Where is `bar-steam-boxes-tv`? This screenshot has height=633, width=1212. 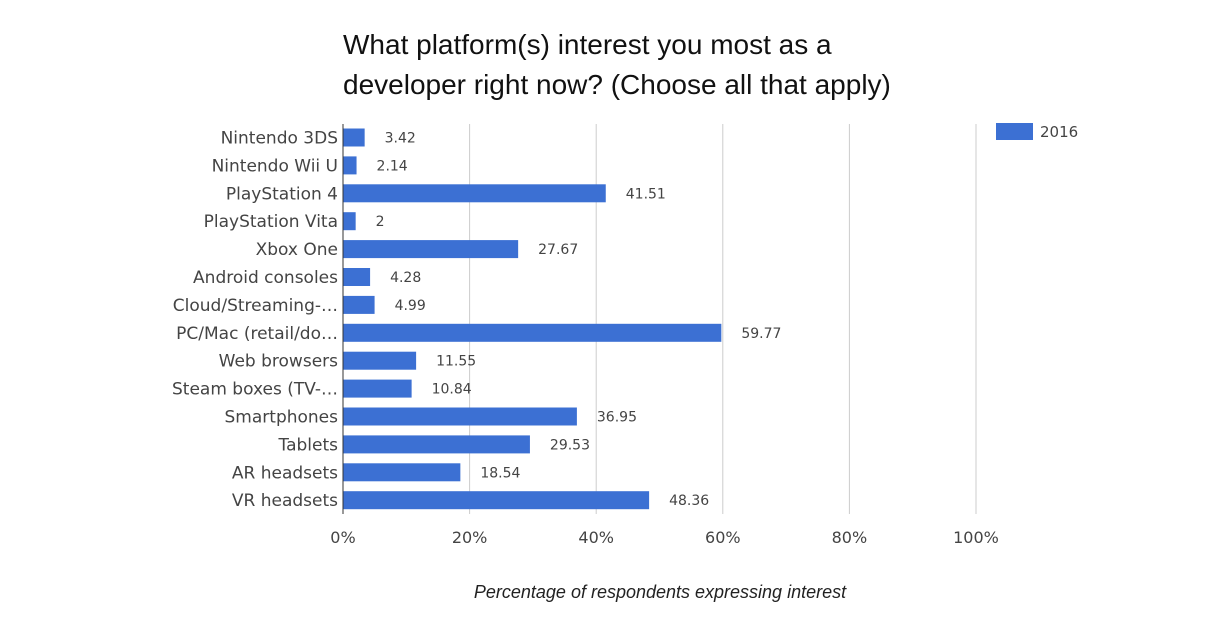
bar-steam-boxes-tv is located at coordinates (377, 388).